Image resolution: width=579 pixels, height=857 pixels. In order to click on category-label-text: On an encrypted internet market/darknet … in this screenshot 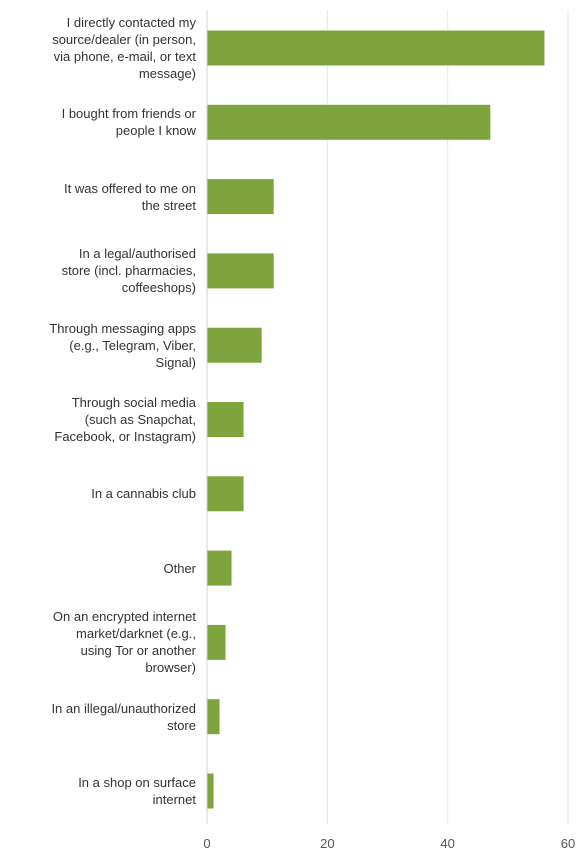, I will do `click(124, 642)`.